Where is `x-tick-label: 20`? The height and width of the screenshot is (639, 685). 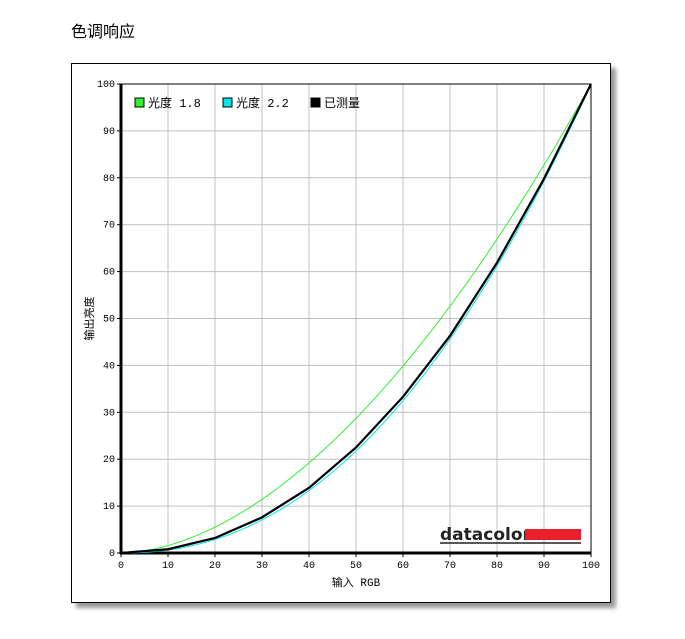
x-tick-label: 20 is located at coordinates (215, 566).